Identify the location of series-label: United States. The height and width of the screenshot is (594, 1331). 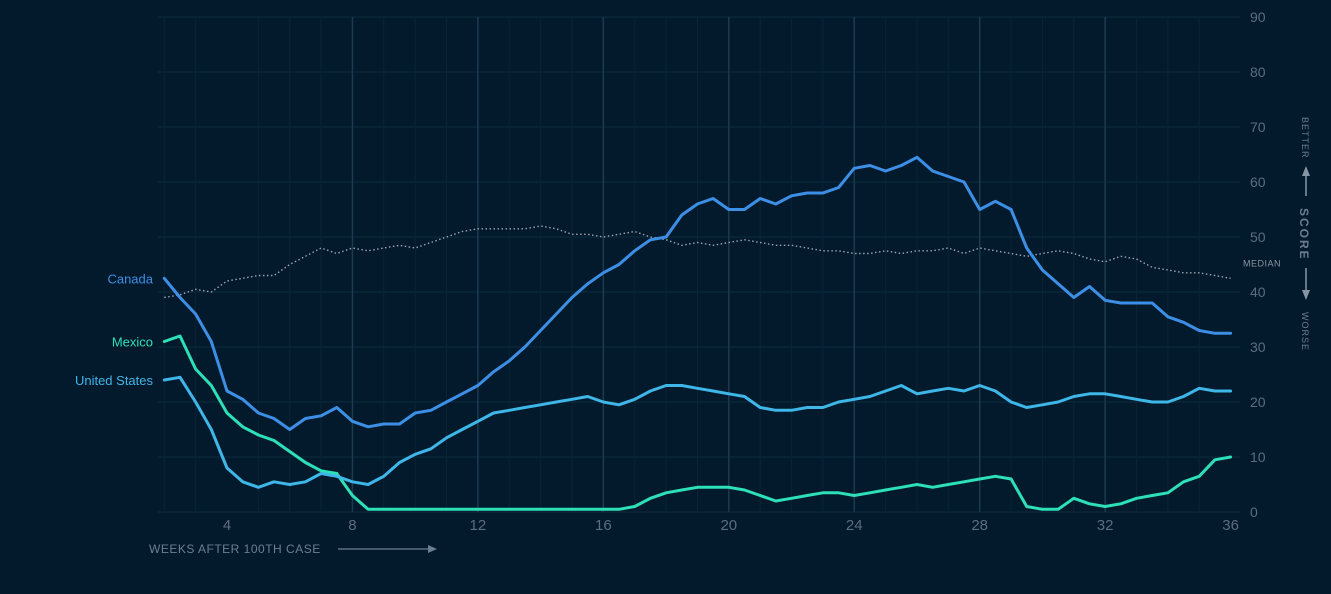
(114, 380).